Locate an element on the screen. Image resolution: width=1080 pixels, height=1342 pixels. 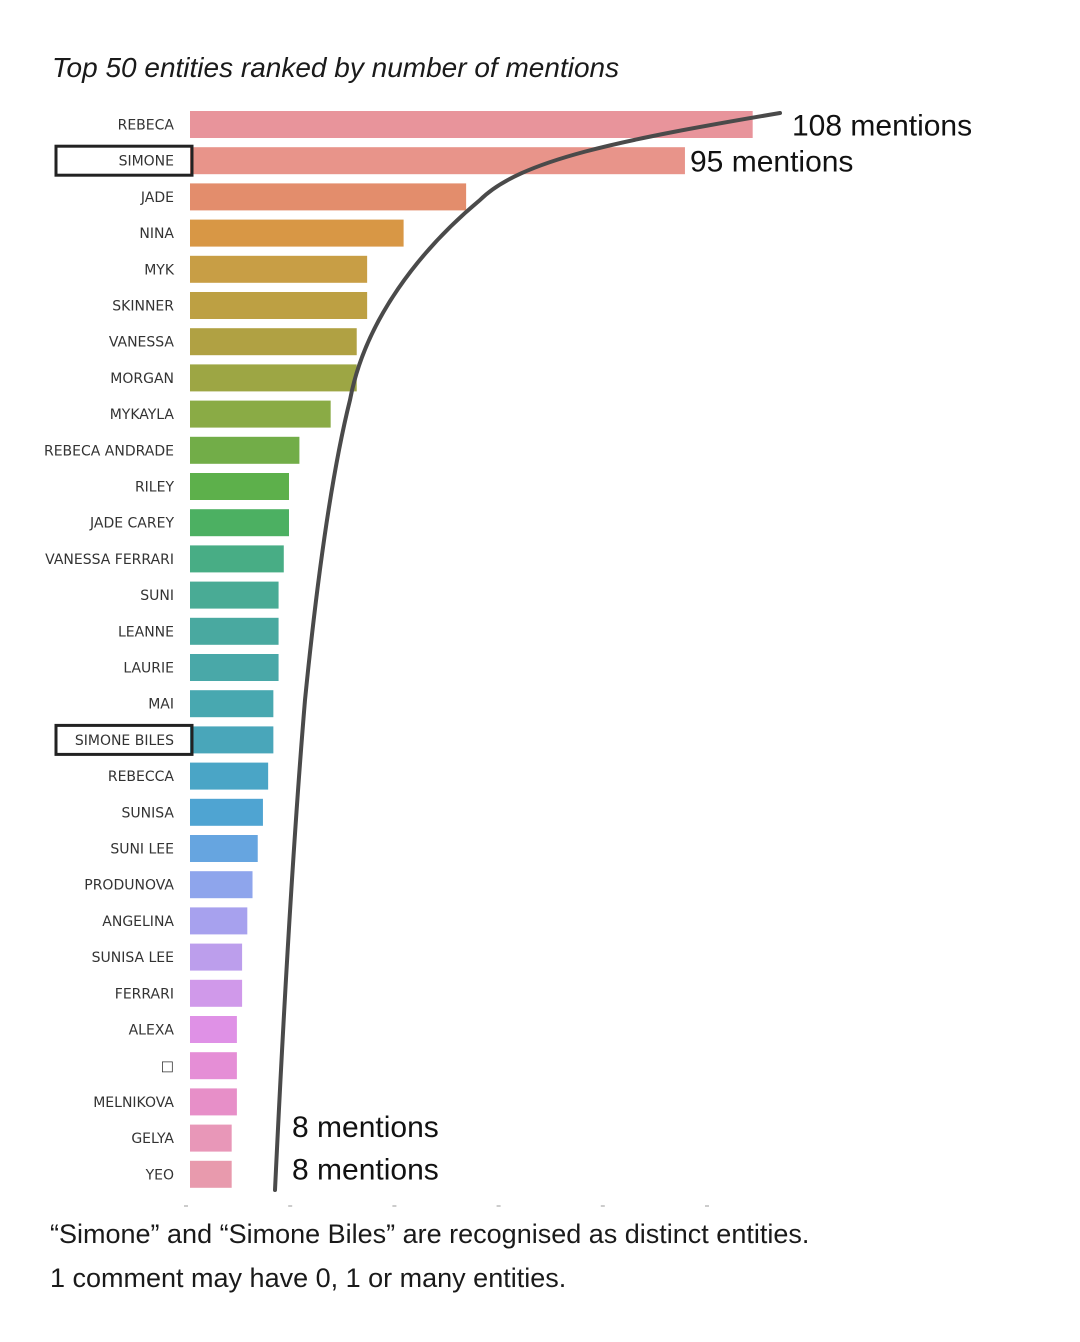
highlight-box-simone is located at coordinates (124, 160).